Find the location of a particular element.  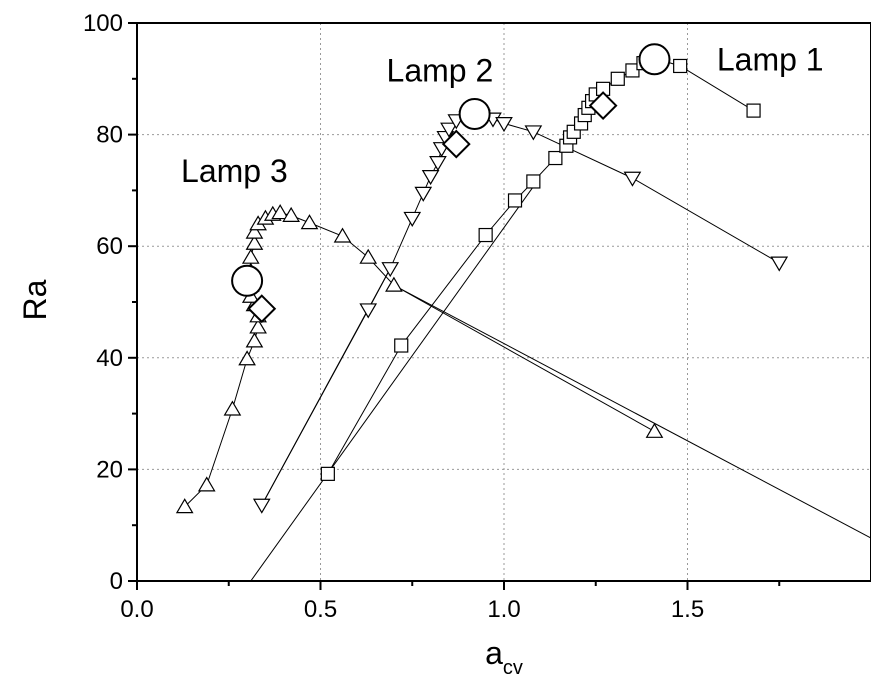

series-annotation: Lamp 1 is located at coordinates (770, 59).